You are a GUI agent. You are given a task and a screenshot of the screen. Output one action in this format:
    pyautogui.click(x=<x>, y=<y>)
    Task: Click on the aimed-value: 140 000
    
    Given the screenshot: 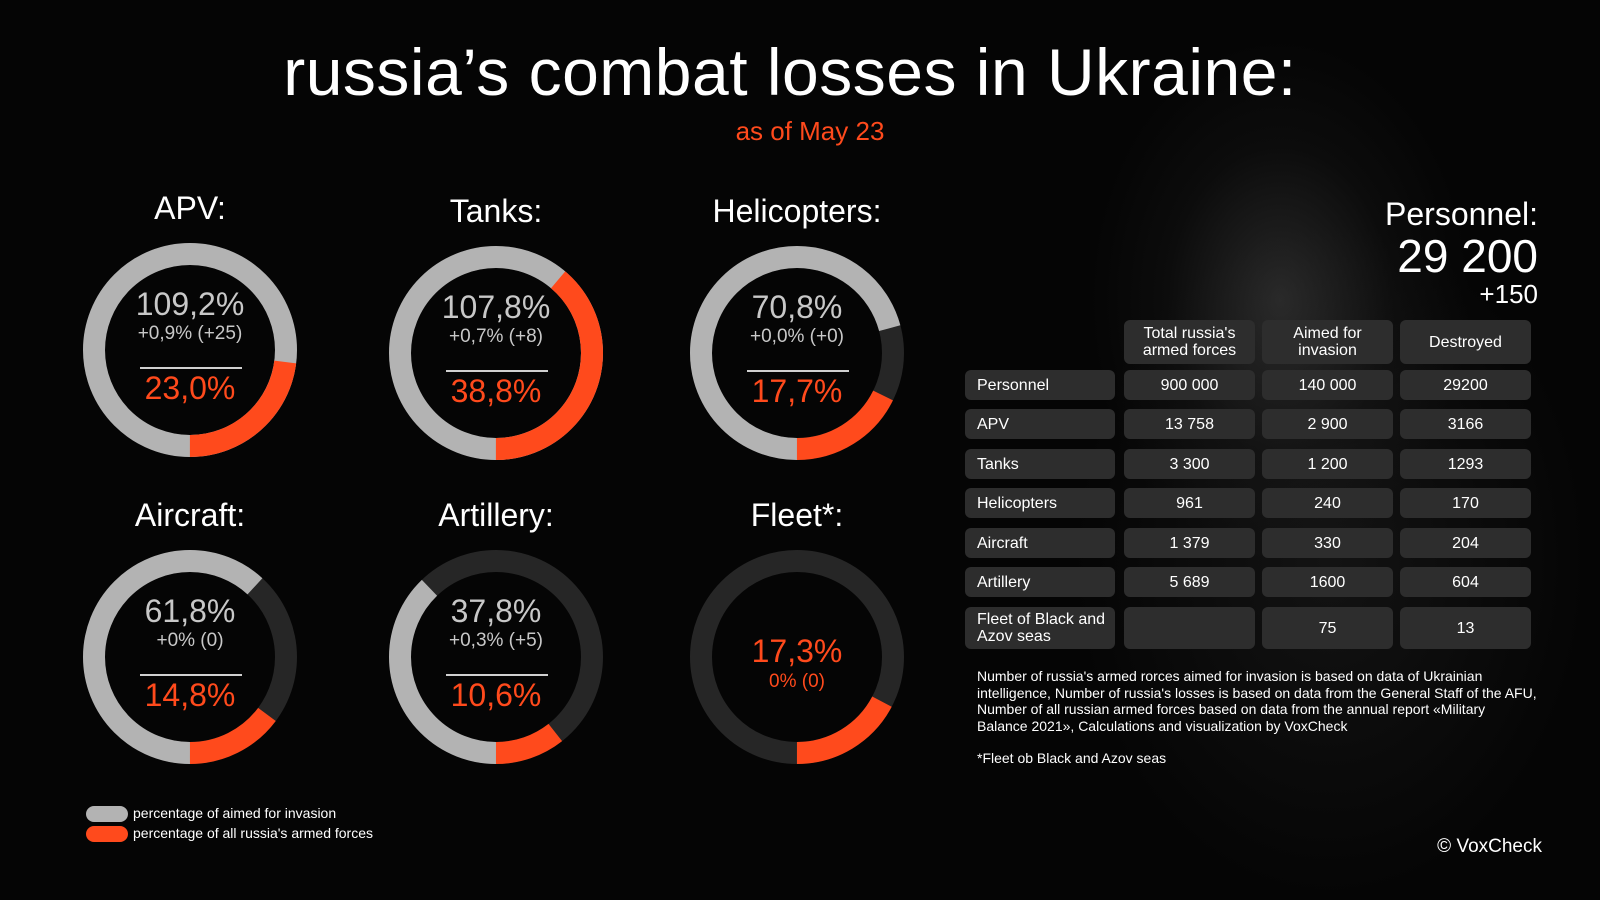 What is the action you would take?
    pyautogui.click(x=1327, y=385)
    